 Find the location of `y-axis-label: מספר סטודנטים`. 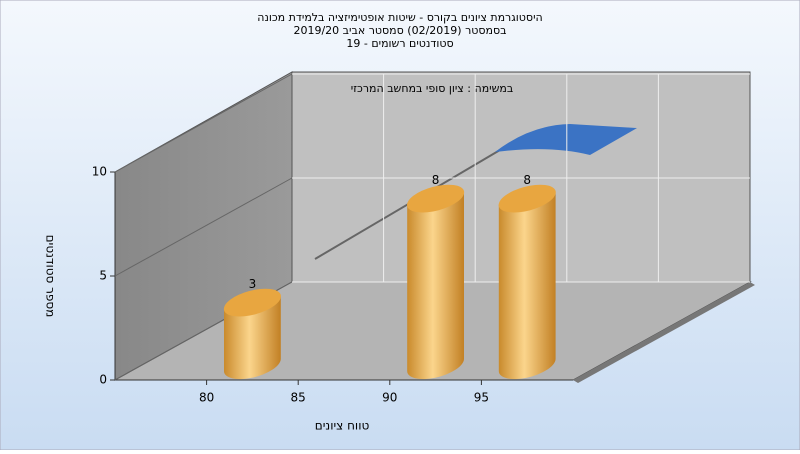

y-axis-label: מספר סטודנטים is located at coordinates (51, 276).